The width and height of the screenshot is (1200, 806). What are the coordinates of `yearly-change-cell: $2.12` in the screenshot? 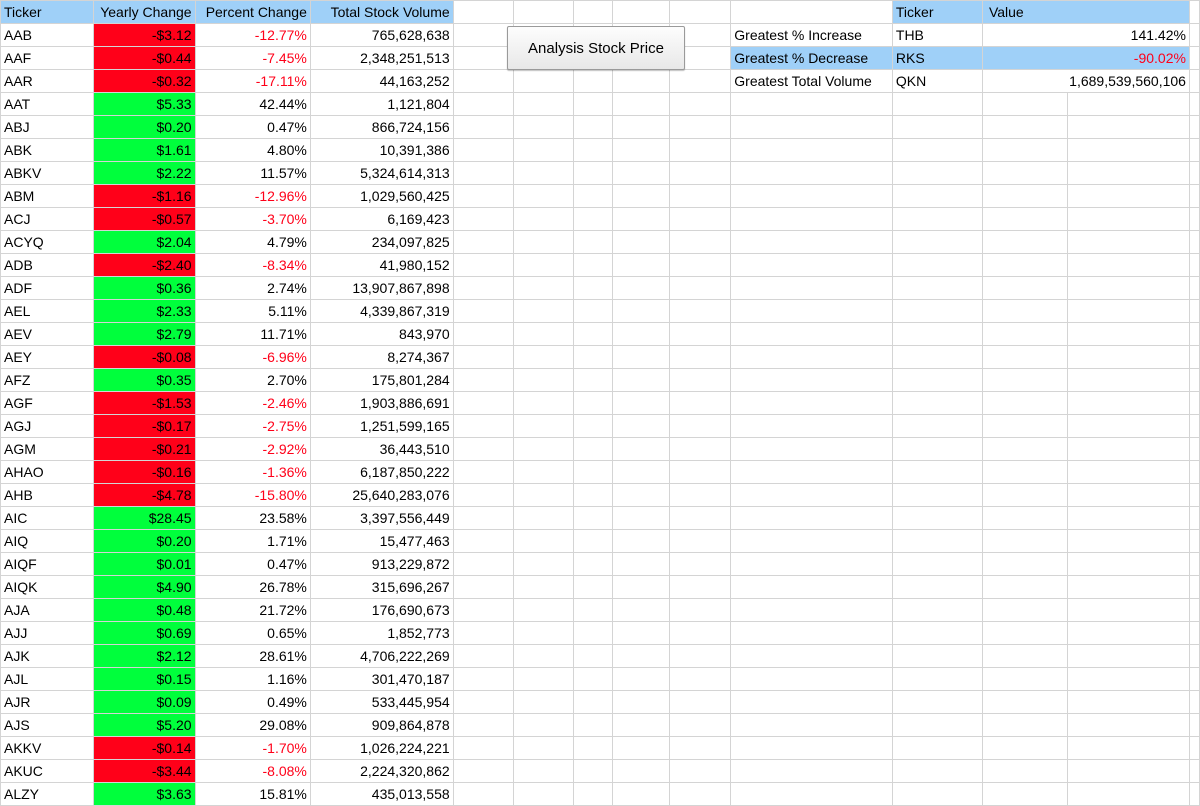 It's located at (144, 656).